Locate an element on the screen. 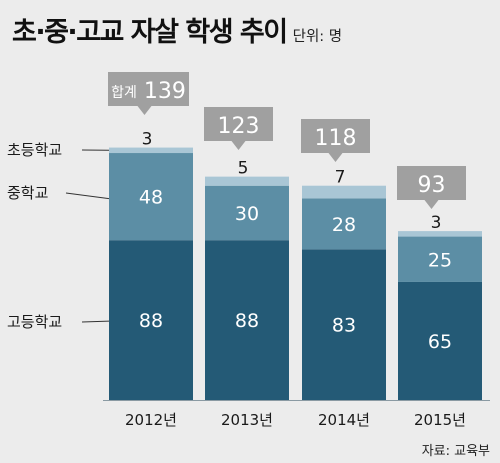 The height and width of the screenshot is (463, 500). value-label-middleschool-1: 48 is located at coordinates (151, 198).